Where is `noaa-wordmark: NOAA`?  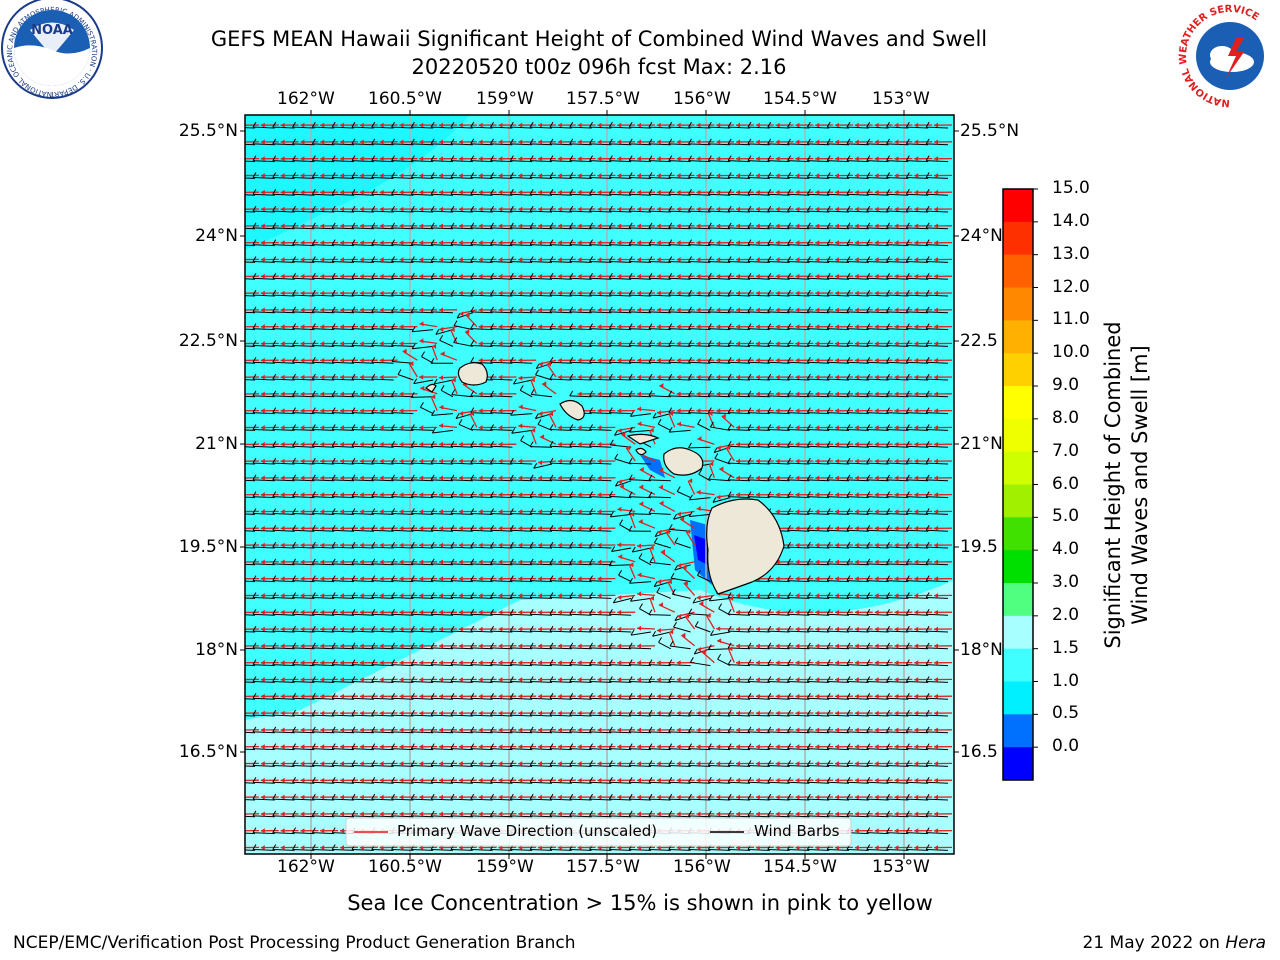 noaa-wordmark: NOAA is located at coordinates (52, 30).